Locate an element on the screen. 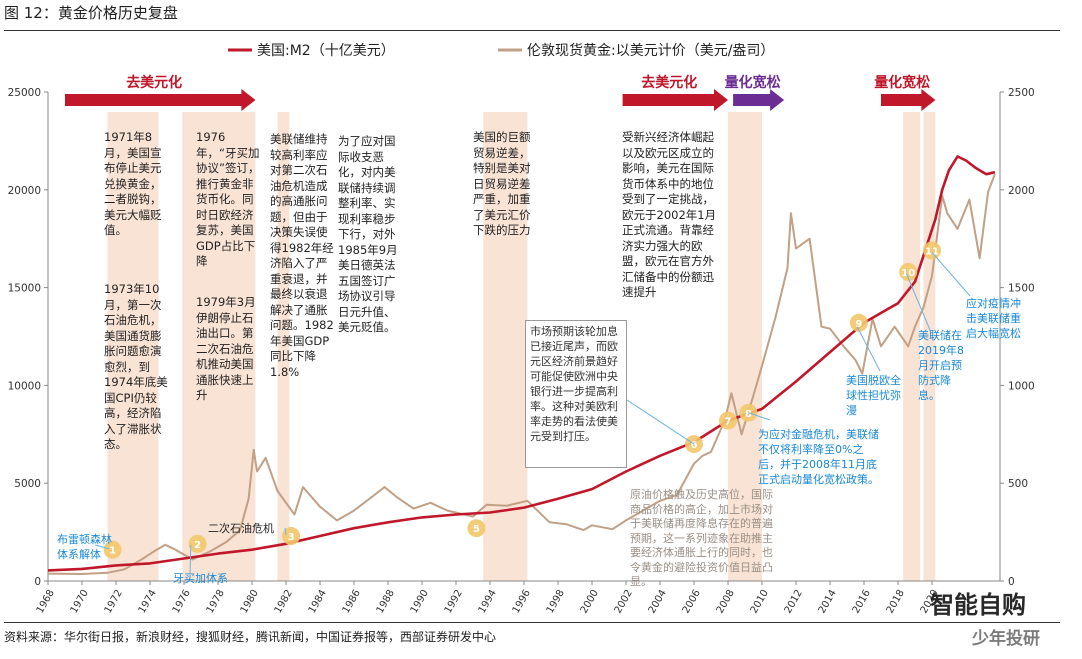 This screenshot has height=659, width=1082. y-right-tick-label: 0 is located at coordinates (1011, 582).